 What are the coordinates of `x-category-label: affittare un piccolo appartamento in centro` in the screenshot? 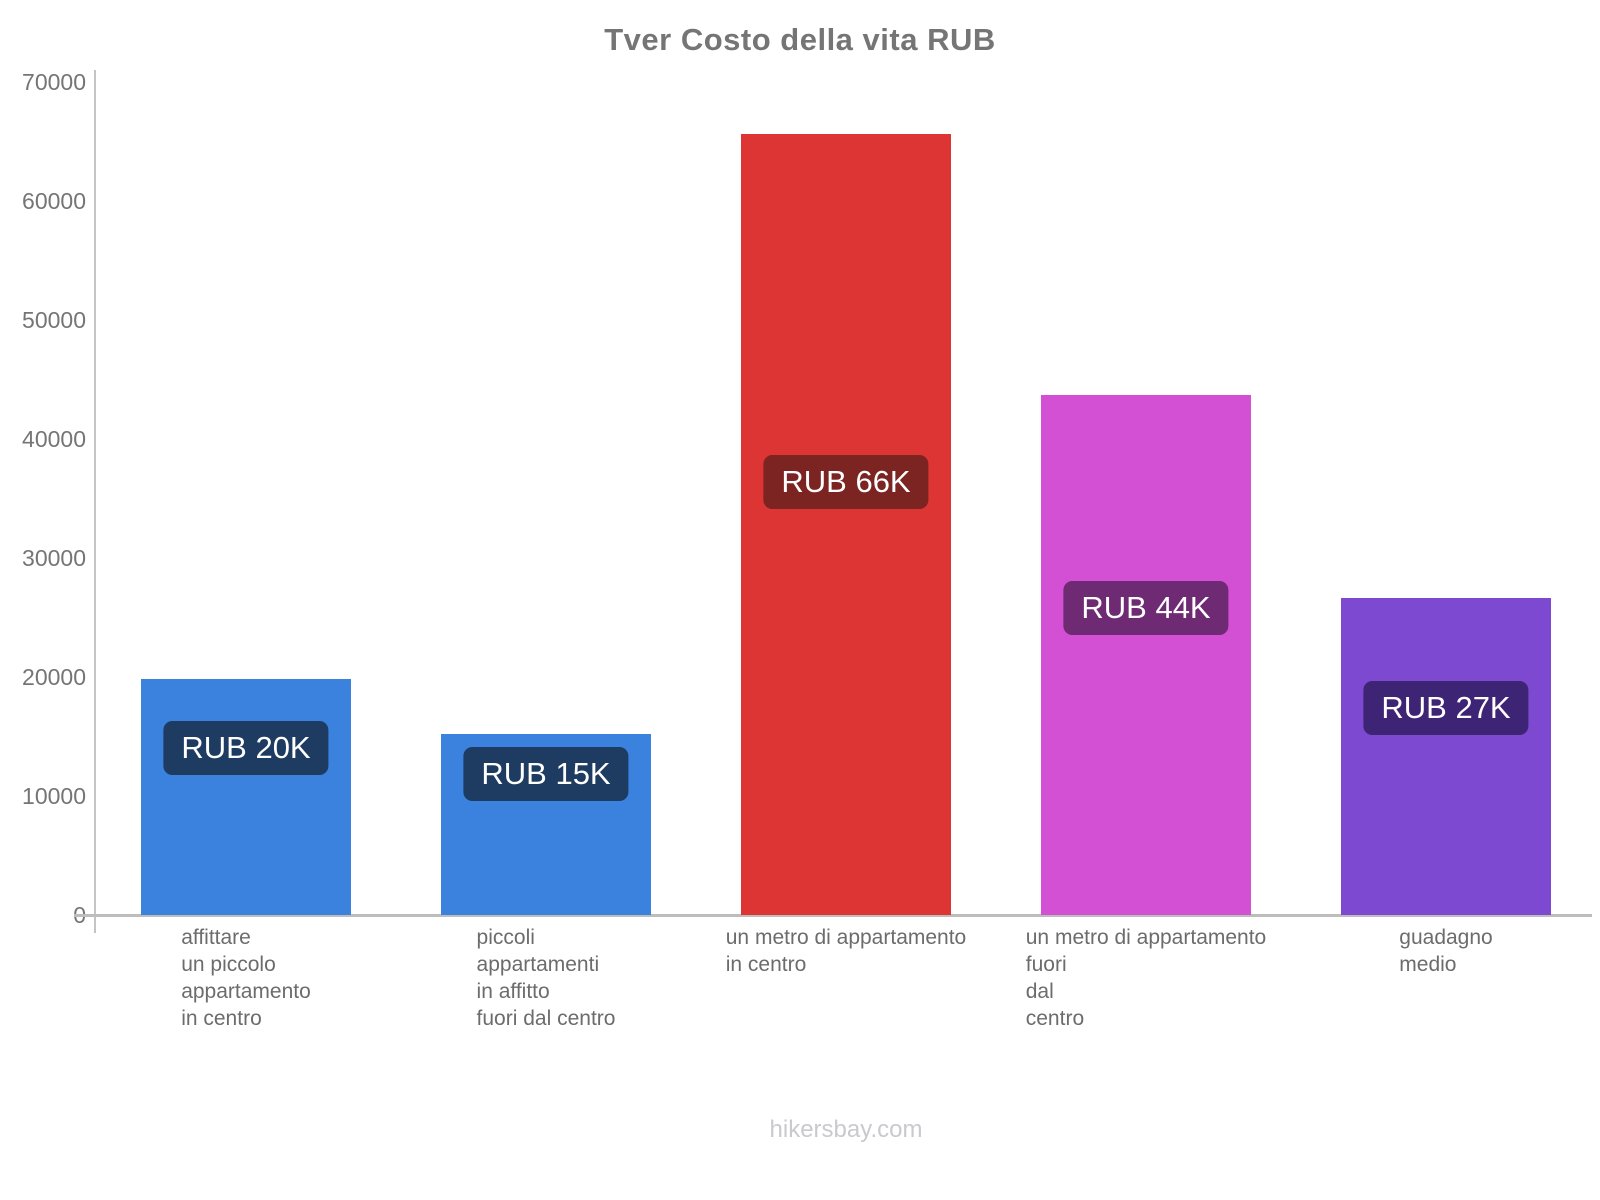 It's located at (246, 978).